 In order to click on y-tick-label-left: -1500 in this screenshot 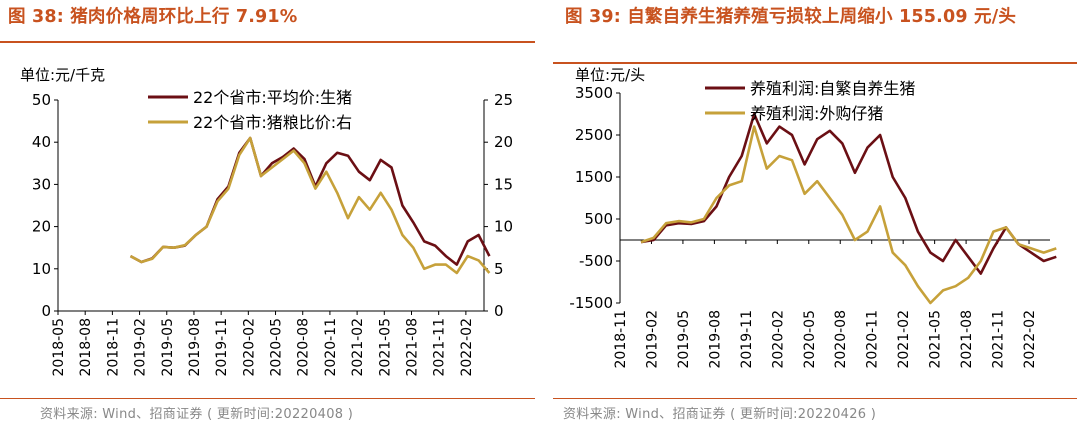, I will do `click(591, 303)`.